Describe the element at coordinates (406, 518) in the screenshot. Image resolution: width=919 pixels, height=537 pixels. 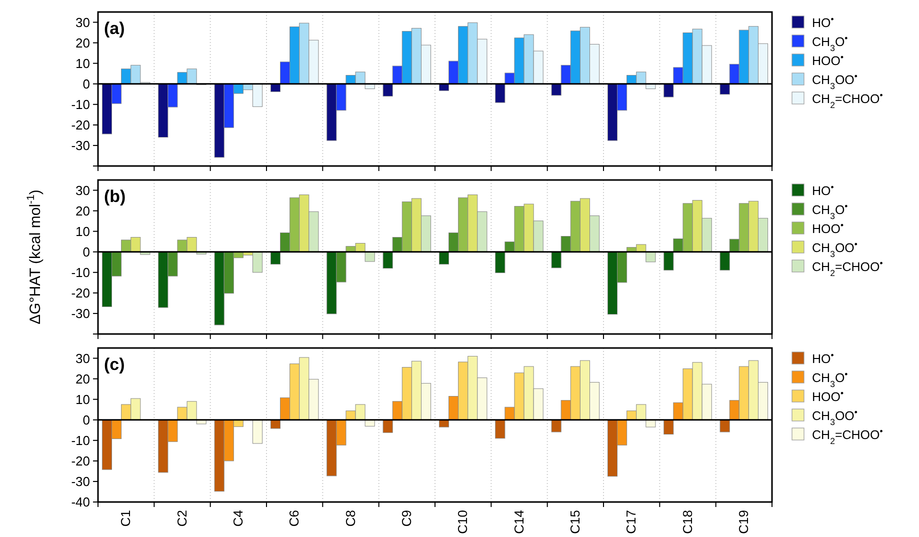
I see `x-tick-label: C9` at that location.